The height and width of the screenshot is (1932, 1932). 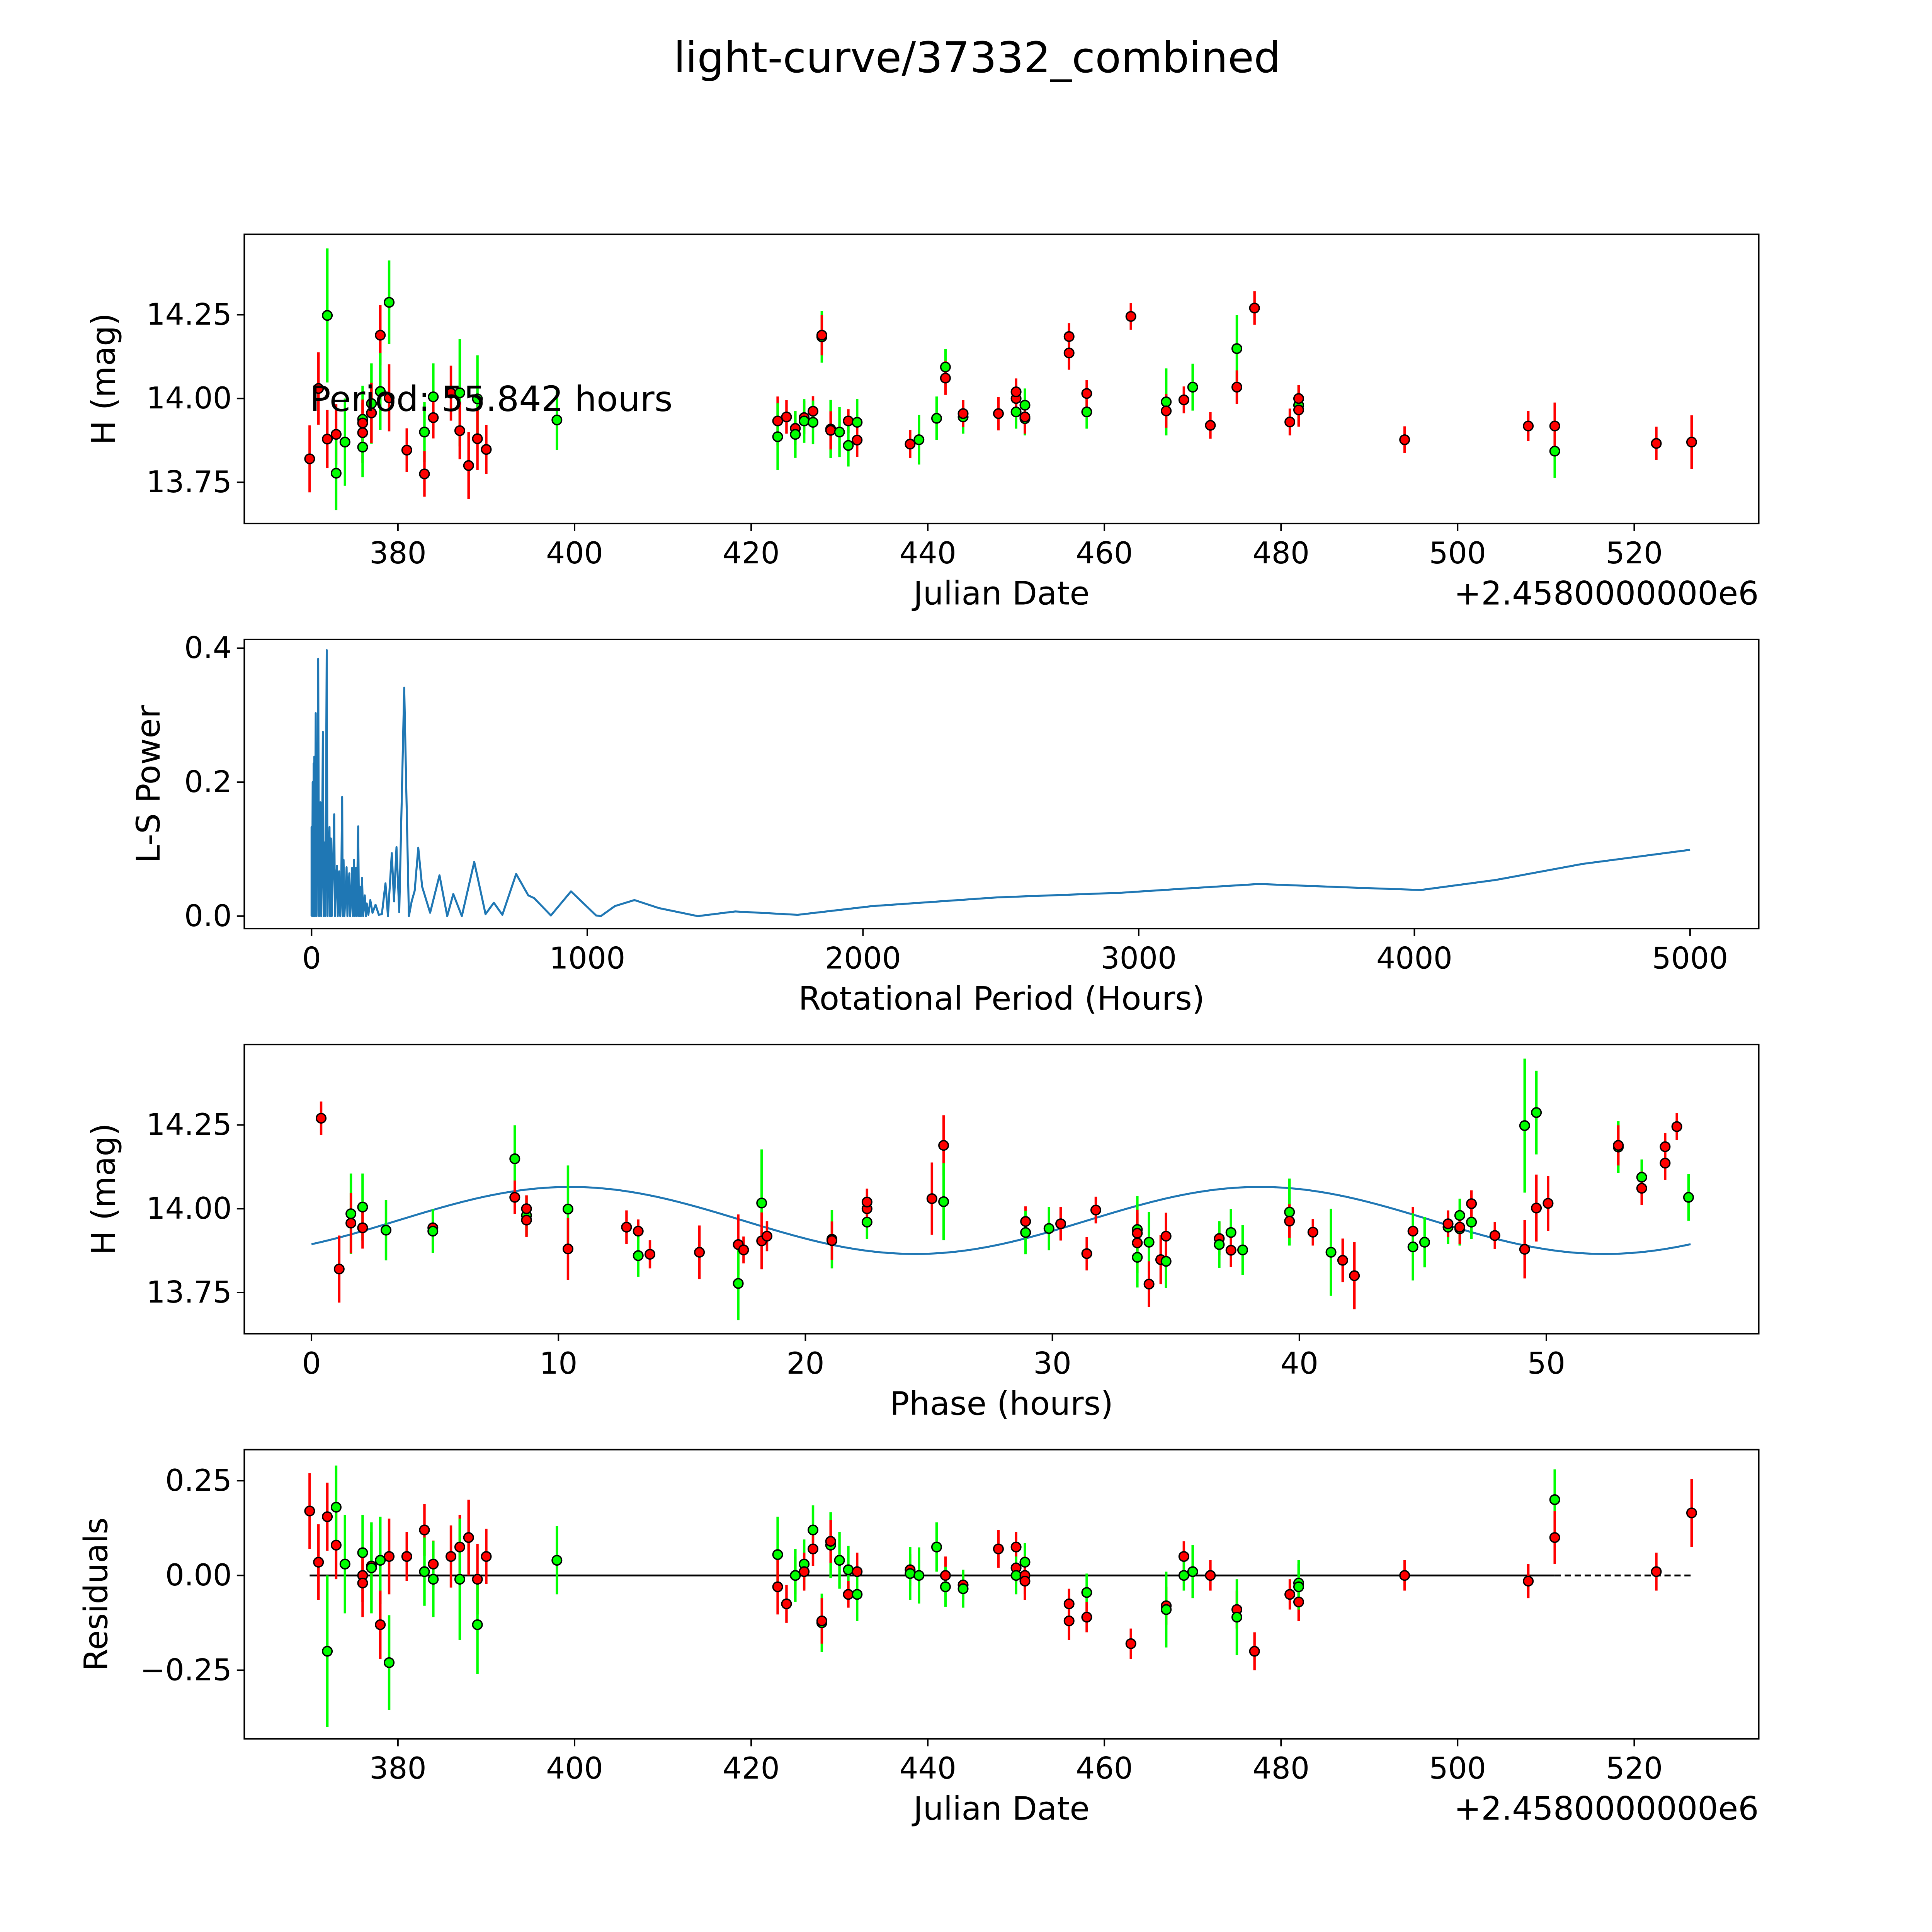 What do you see at coordinates (805, 1363) in the screenshot?
I see `x-tick-label: 20` at bounding box center [805, 1363].